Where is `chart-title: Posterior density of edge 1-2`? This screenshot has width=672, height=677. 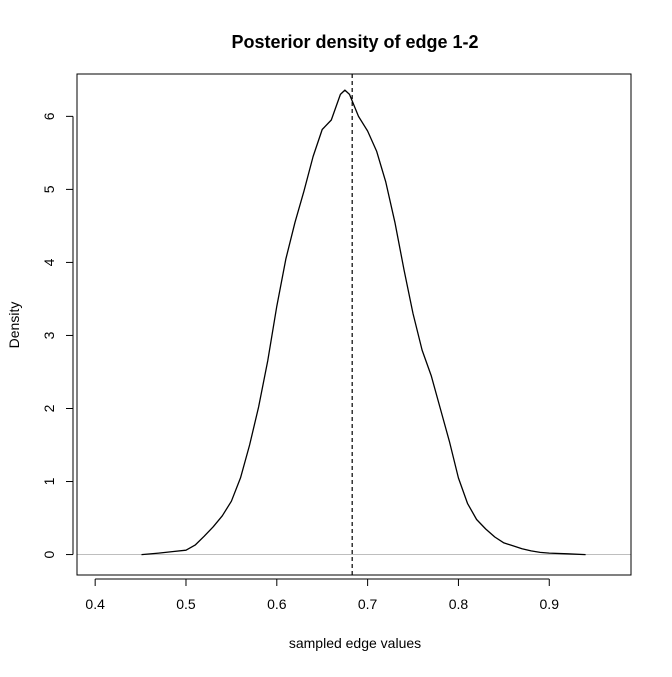 chart-title: Posterior density of edge 1-2 is located at coordinates (354, 42).